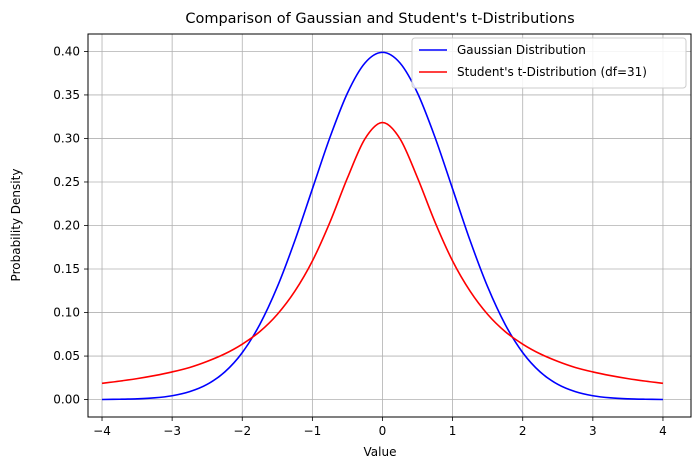 The image size is (700, 470). What do you see at coordinates (66, 182) in the screenshot?
I see `y-tick-label: 0.25` at bounding box center [66, 182].